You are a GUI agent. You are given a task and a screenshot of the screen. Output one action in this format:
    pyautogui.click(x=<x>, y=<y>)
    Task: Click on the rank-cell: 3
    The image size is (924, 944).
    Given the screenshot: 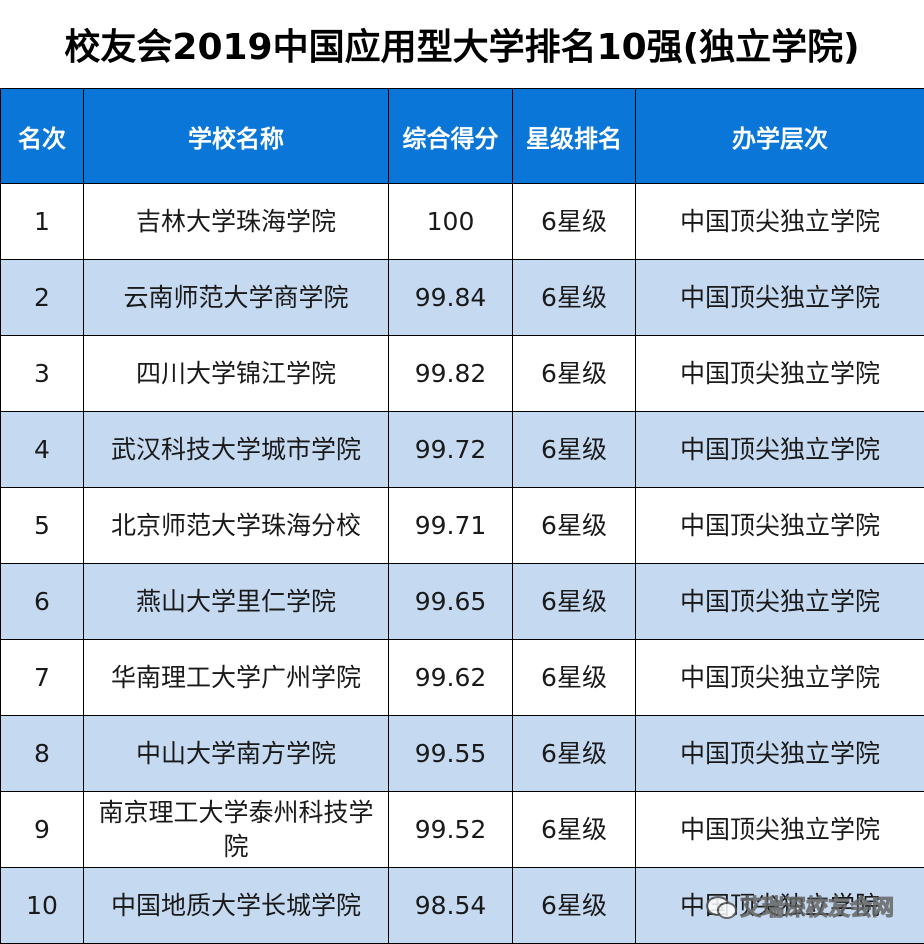 What is the action you would take?
    pyautogui.click(x=42, y=373)
    